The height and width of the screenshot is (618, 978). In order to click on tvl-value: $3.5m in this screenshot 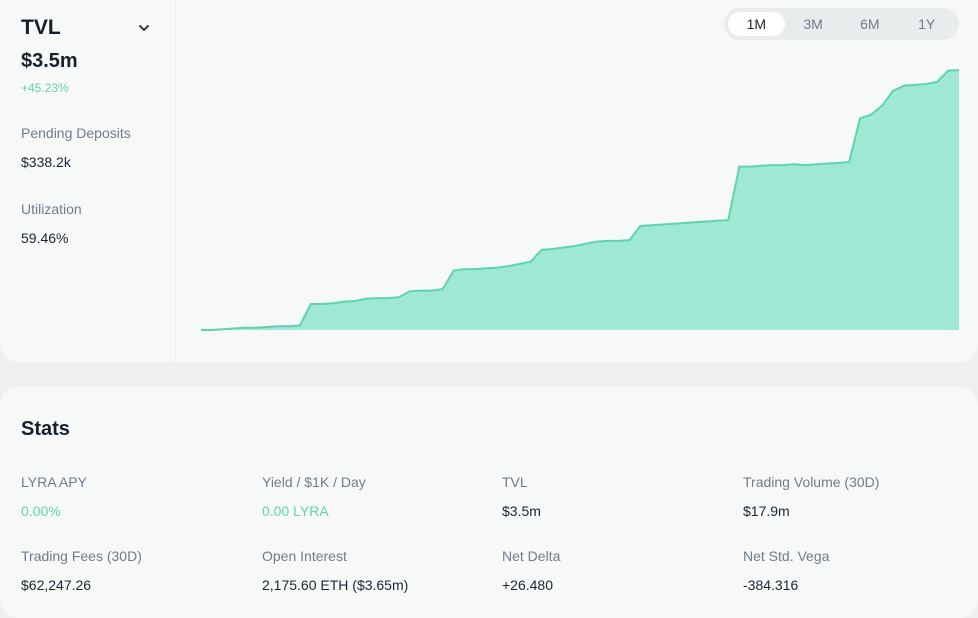, I will do `click(49, 61)`.